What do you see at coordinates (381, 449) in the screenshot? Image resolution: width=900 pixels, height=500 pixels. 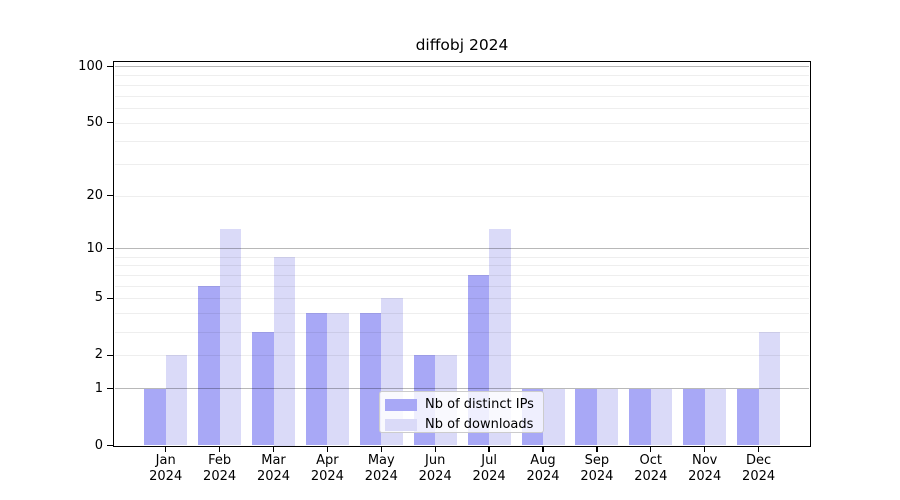 I see `x-tick-may` at bounding box center [381, 449].